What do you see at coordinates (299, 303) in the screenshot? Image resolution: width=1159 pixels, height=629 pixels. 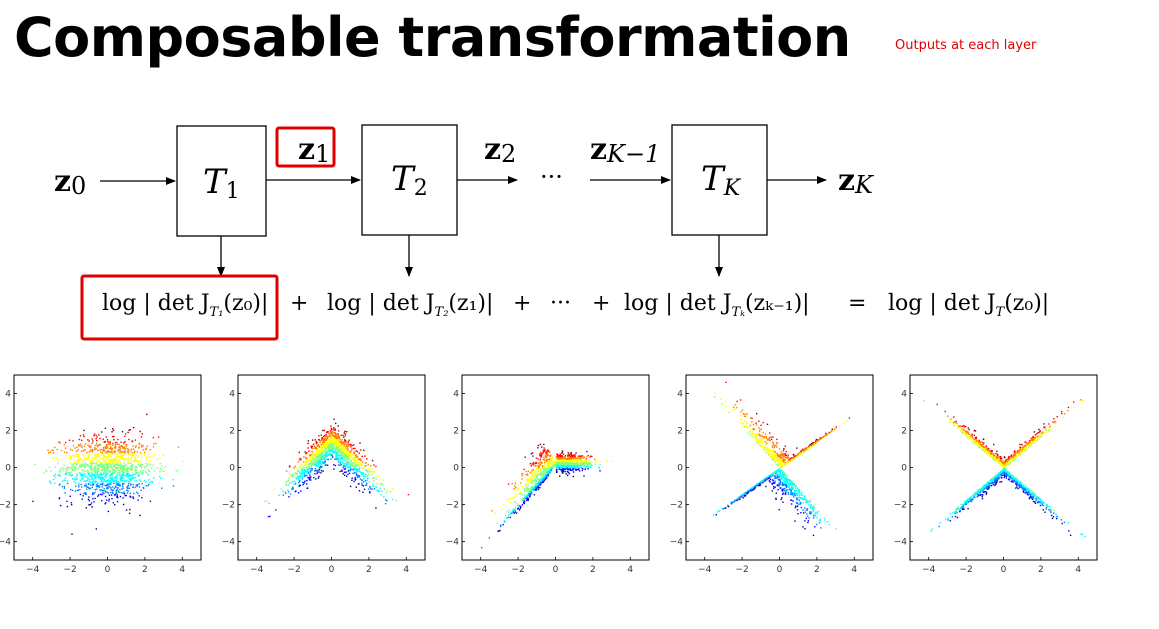 I see `eq-plus-1: +` at bounding box center [299, 303].